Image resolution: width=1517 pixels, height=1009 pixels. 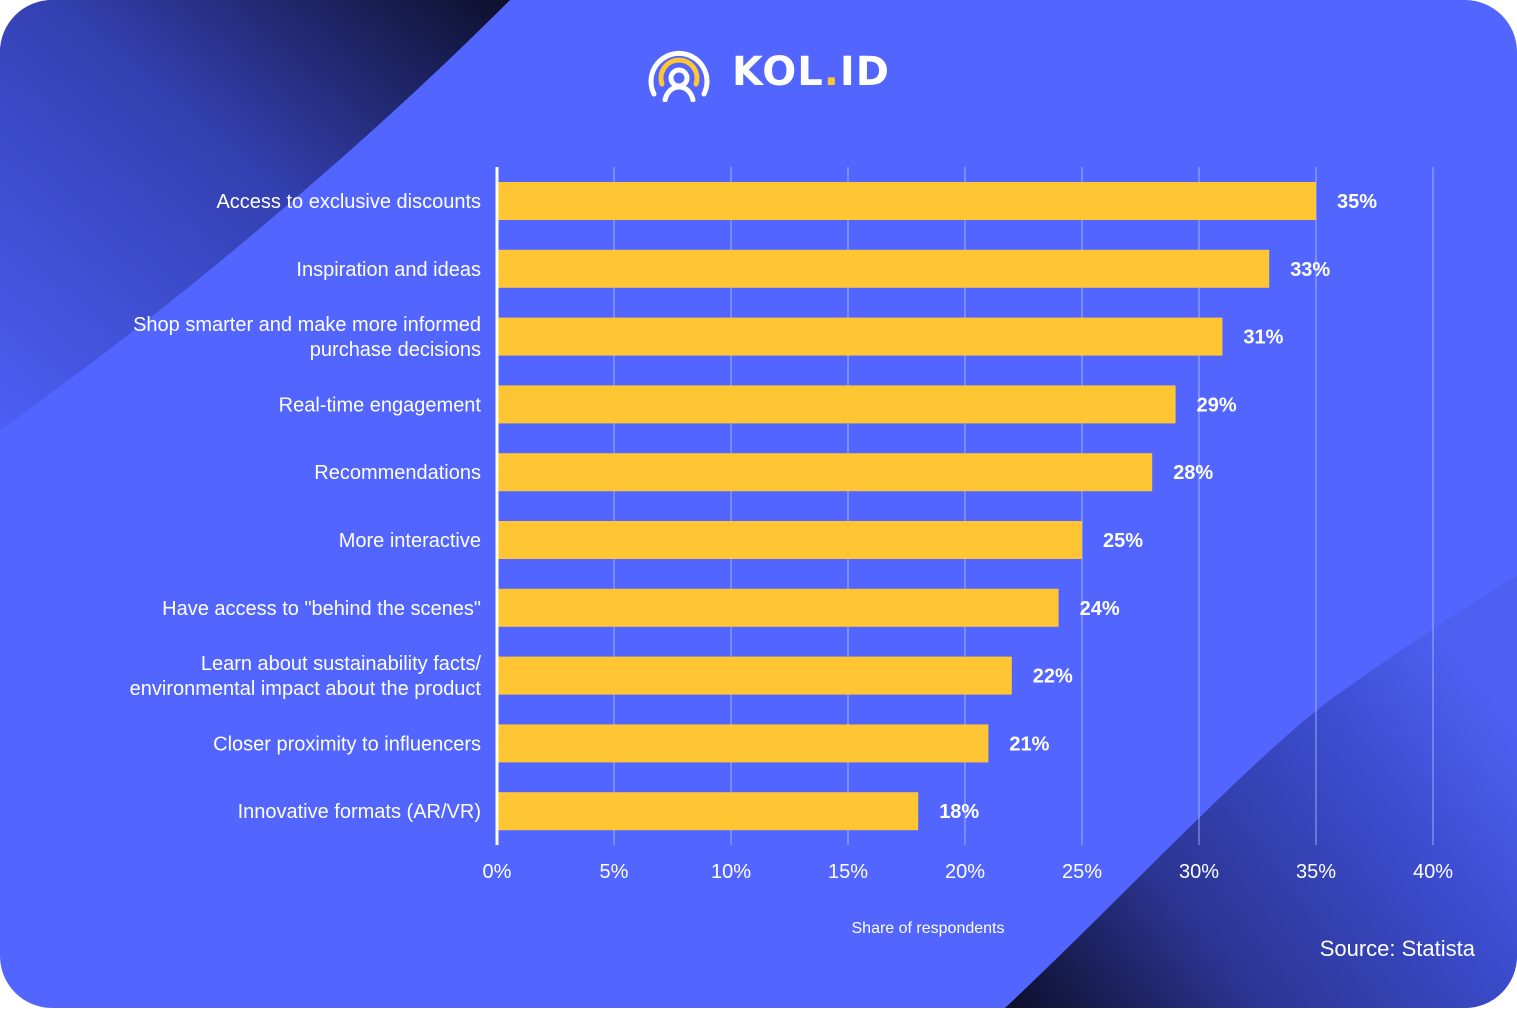 What do you see at coordinates (497, 872) in the screenshot?
I see `x-tick-label: 0%` at bounding box center [497, 872].